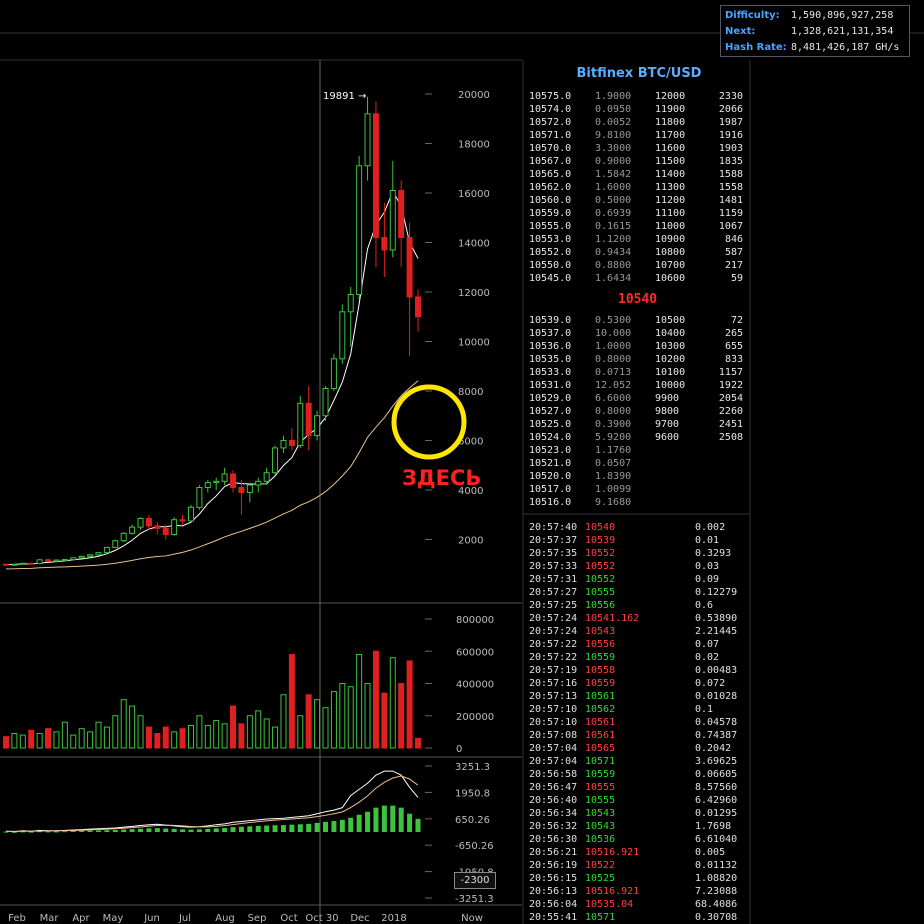  What do you see at coordinates (612, 618) in the screenshot?
I see `trade-price: 10541.162` at bounding box center [612, 618].